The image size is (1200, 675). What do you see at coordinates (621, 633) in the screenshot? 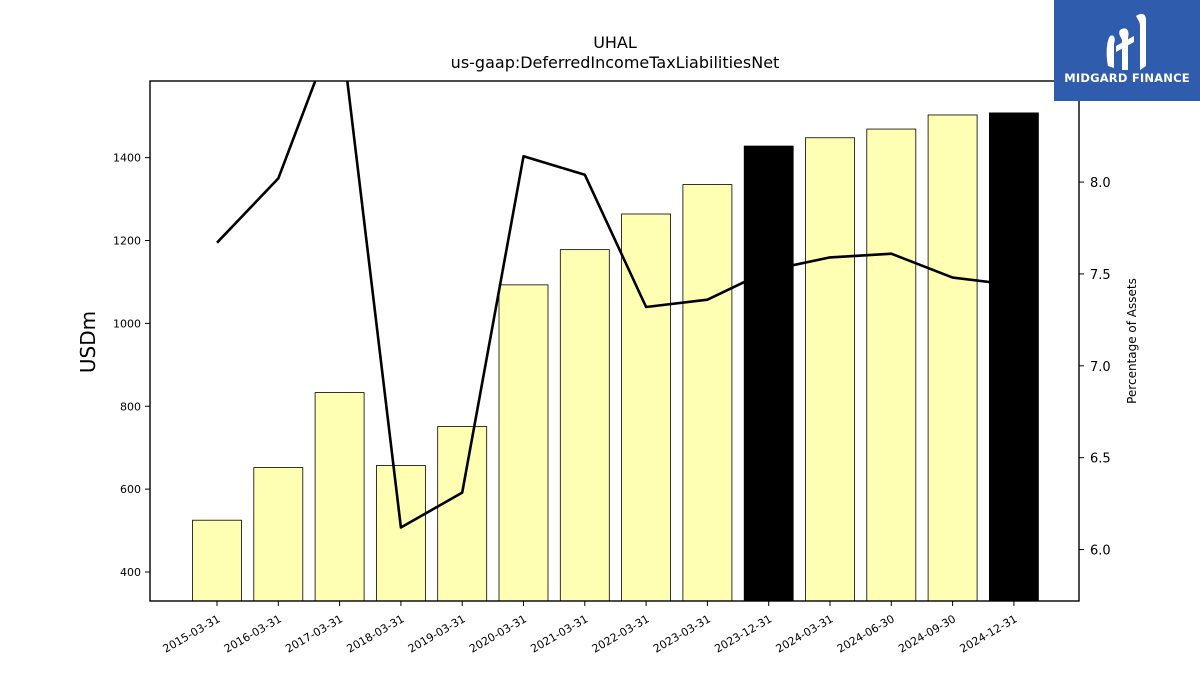
I see `x-tick-label: 2022-03-31` at bounding box center [621, 633].